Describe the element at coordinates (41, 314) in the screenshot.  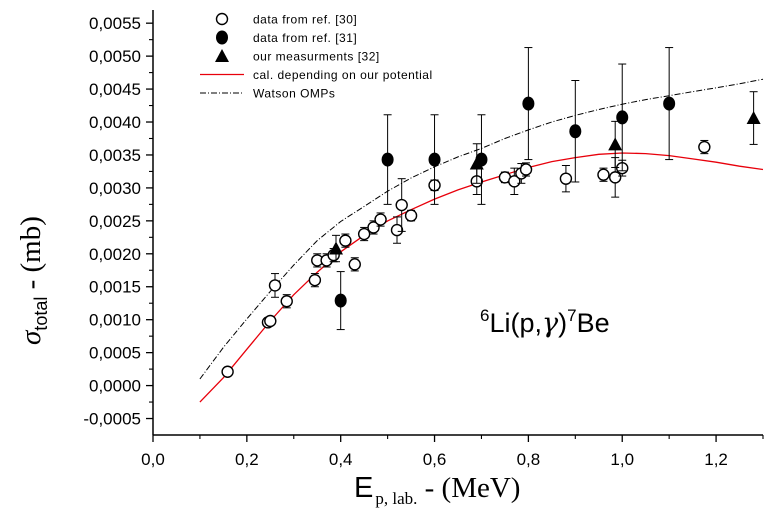
I see `y-axis-title-sub: total` at that location.